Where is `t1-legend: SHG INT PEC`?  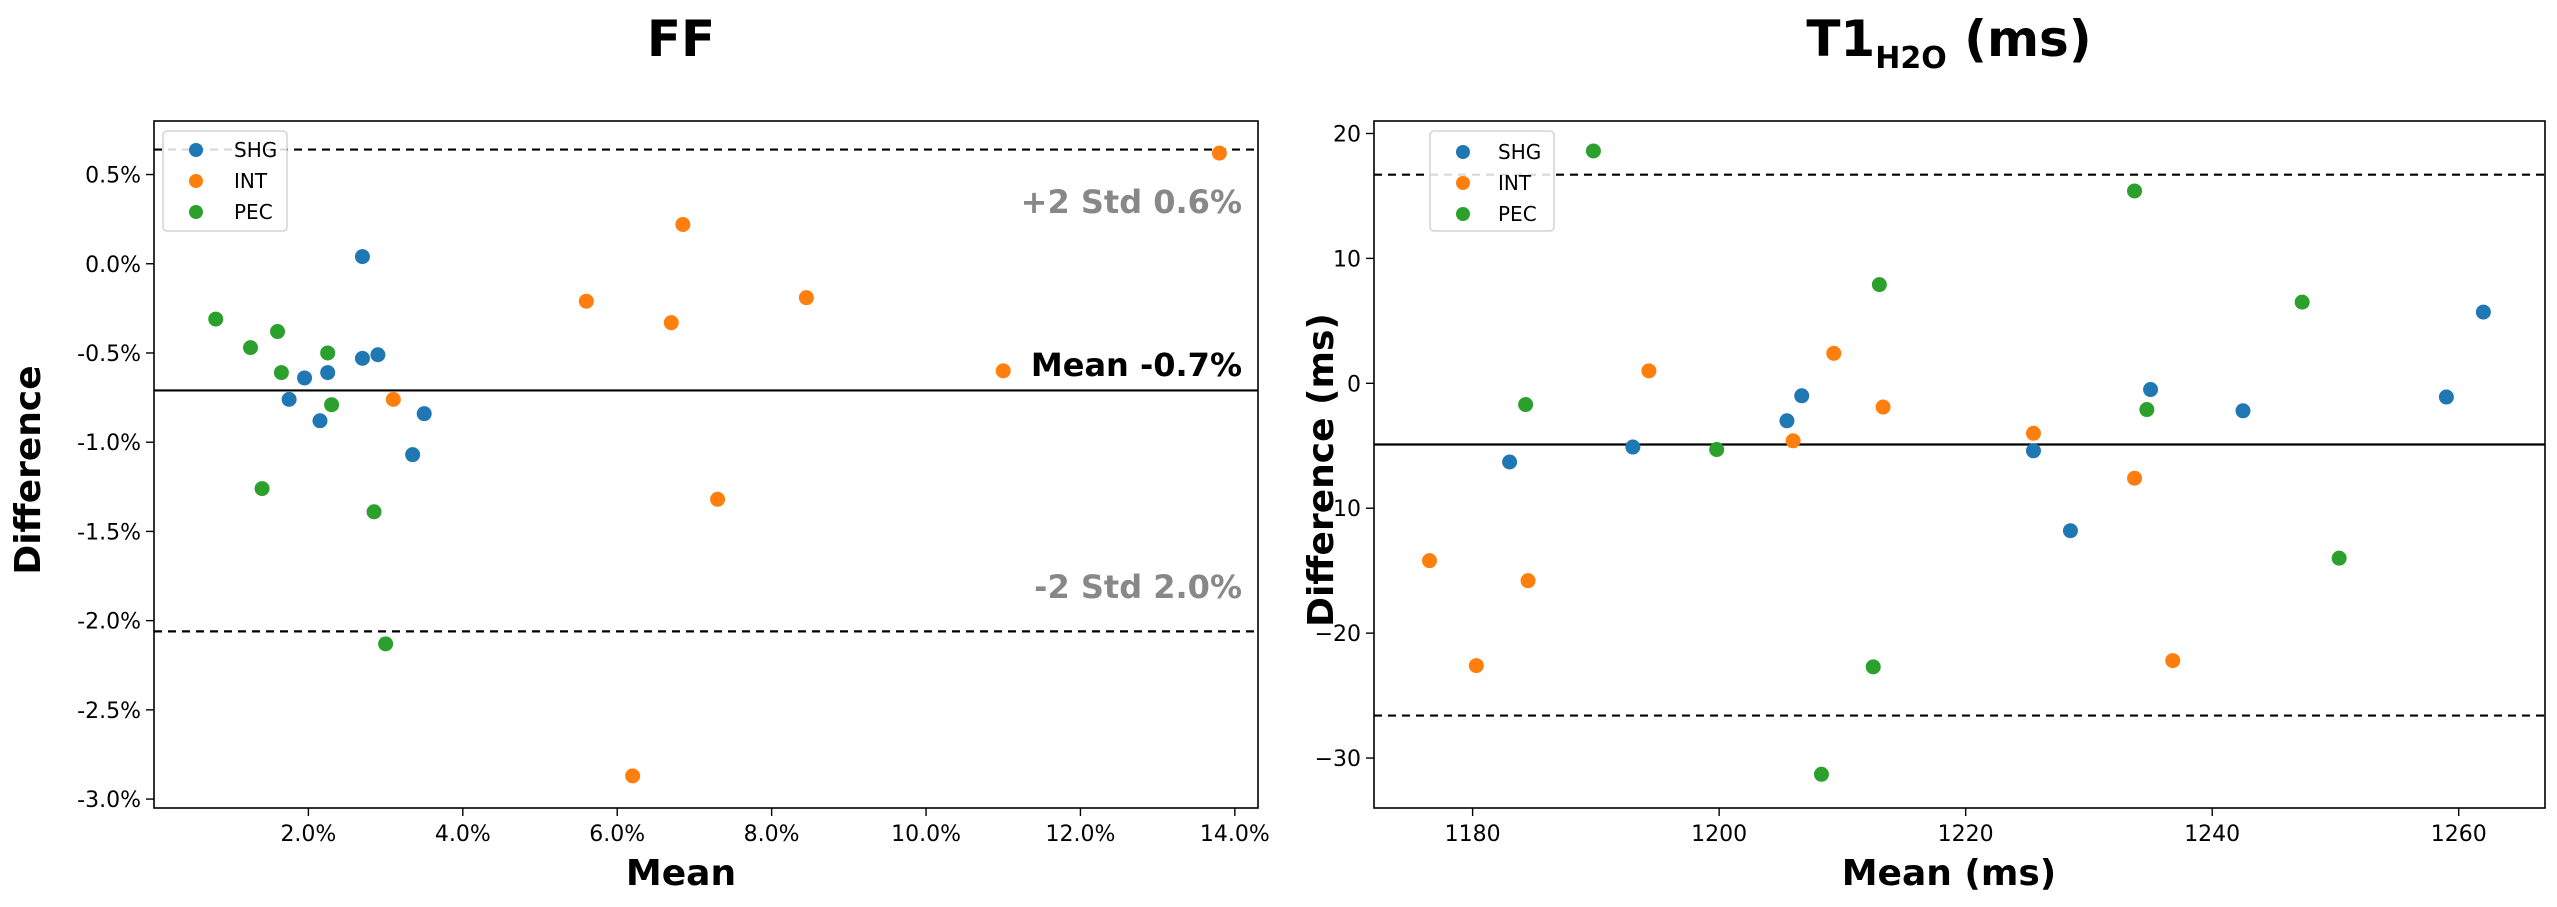 t1-legend: SHG INT PEC is located at coordinates (1492, 181).